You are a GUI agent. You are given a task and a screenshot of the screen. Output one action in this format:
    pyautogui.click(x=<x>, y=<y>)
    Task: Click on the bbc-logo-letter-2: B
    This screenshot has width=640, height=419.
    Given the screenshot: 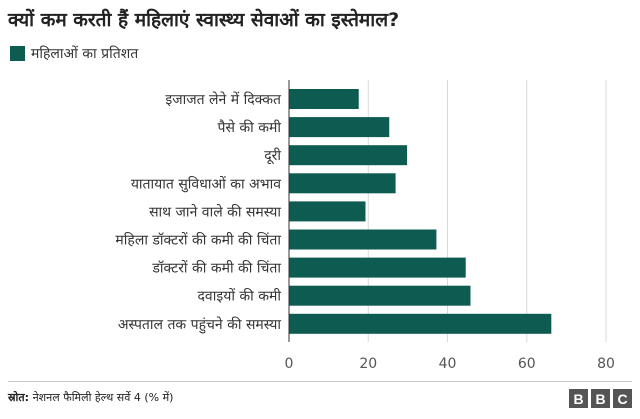 What is the action you would take?
    pyautogui.click(x=600, y=398)
    